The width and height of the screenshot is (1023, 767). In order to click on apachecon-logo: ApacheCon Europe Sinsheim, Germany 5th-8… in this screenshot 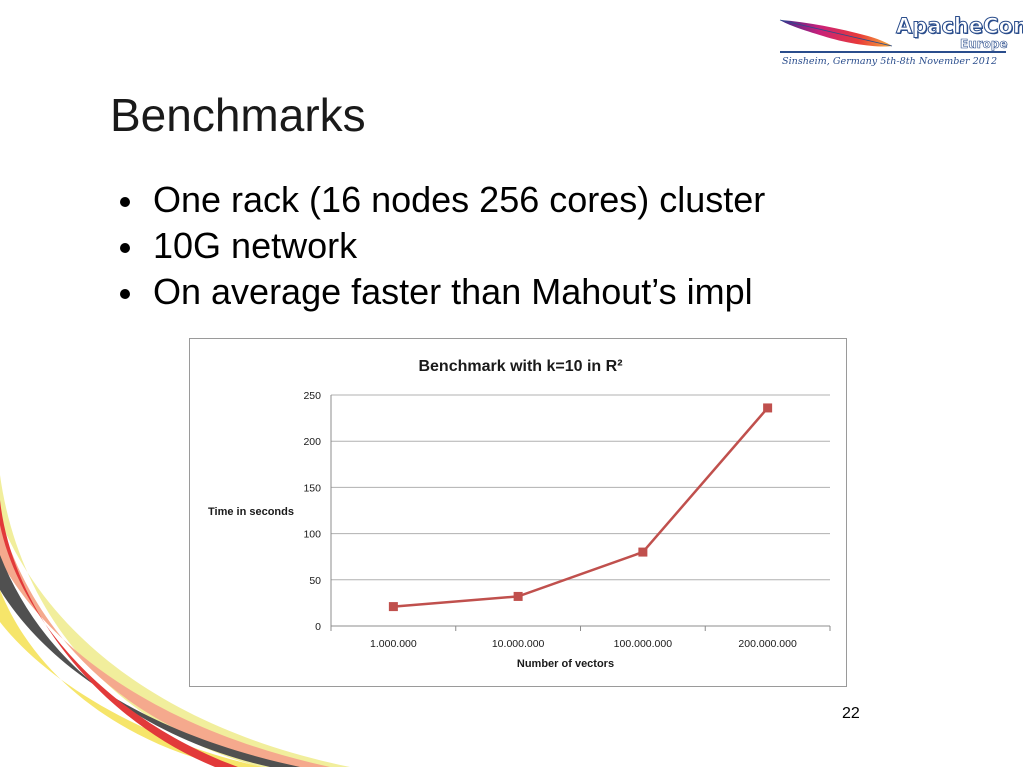, I will do `click(900, 41)`.